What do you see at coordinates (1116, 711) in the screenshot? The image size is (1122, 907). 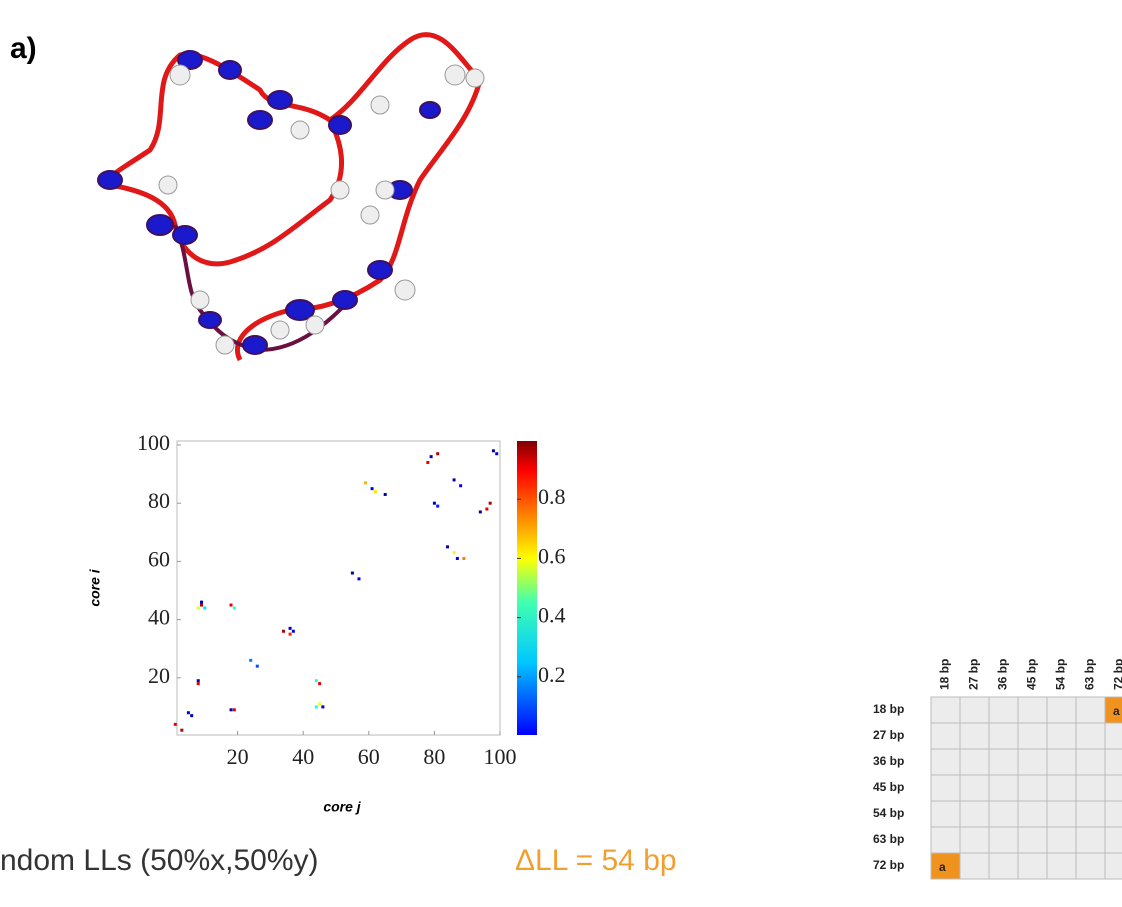 I see `cell-text: a` at bounding box center [1116, 711].